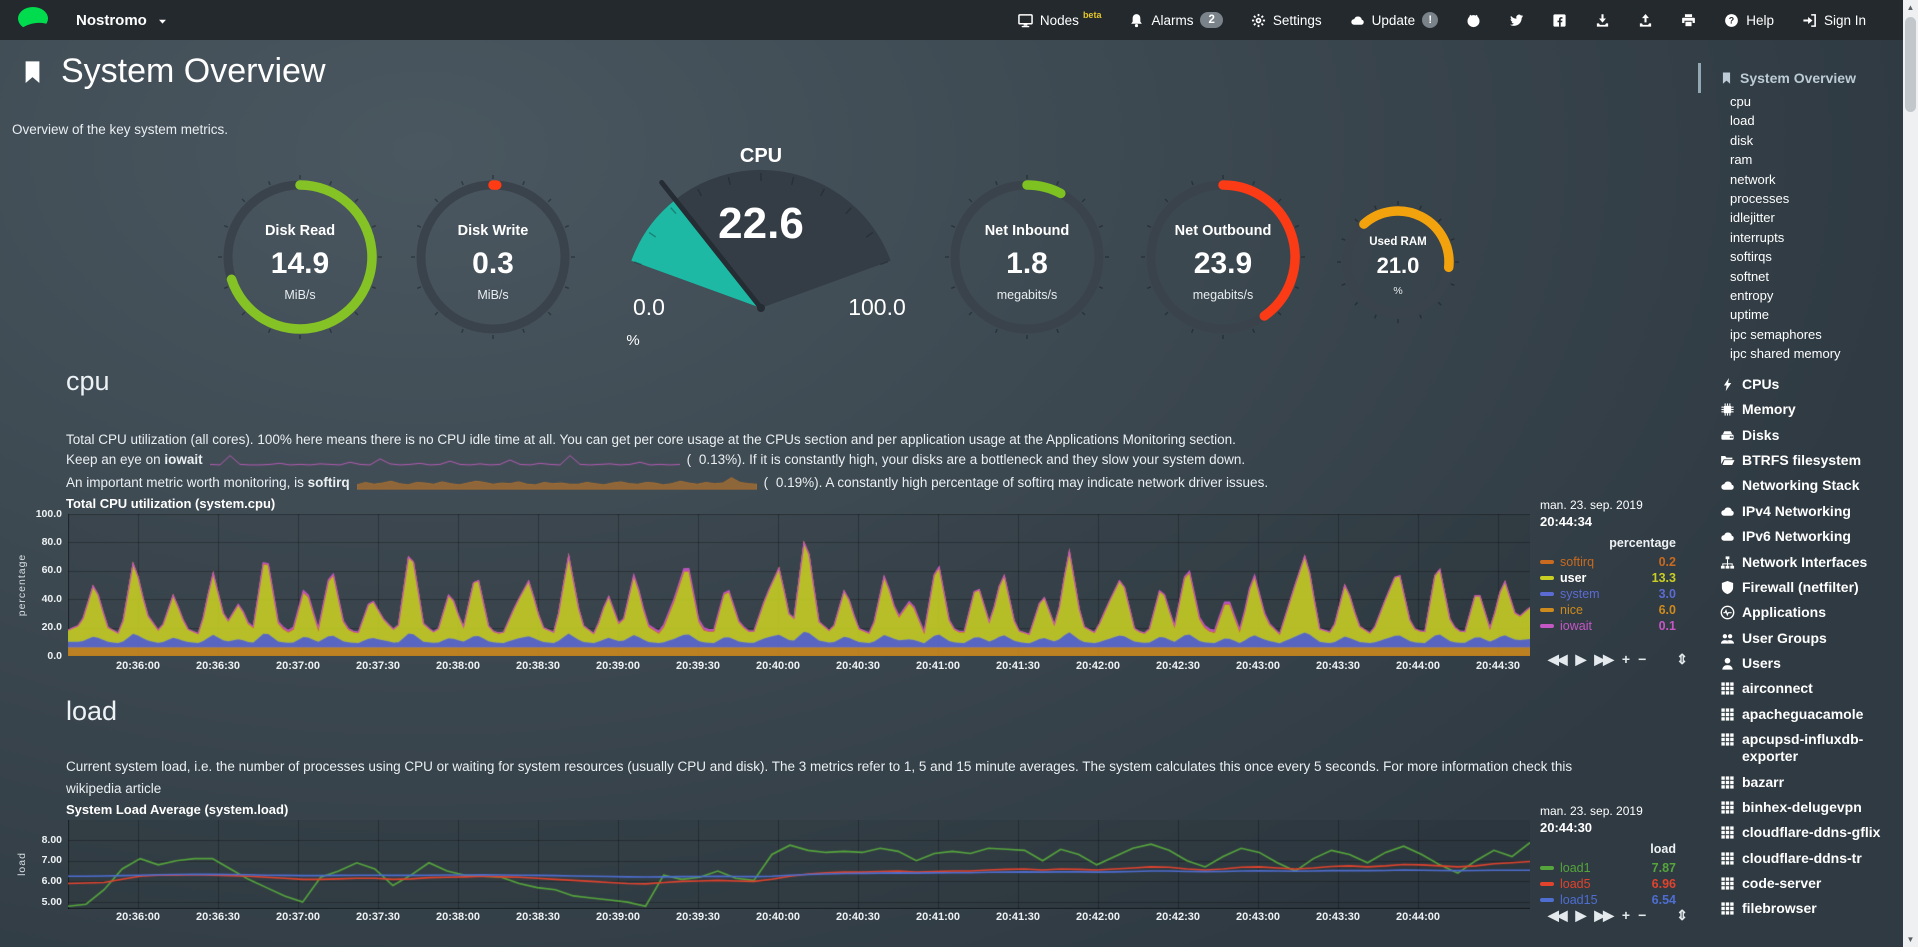  What do you see at coordinates (51, 627) in the screenshot?
I see `cpu-ytick: 20.0` at bounding box center [51, 627].